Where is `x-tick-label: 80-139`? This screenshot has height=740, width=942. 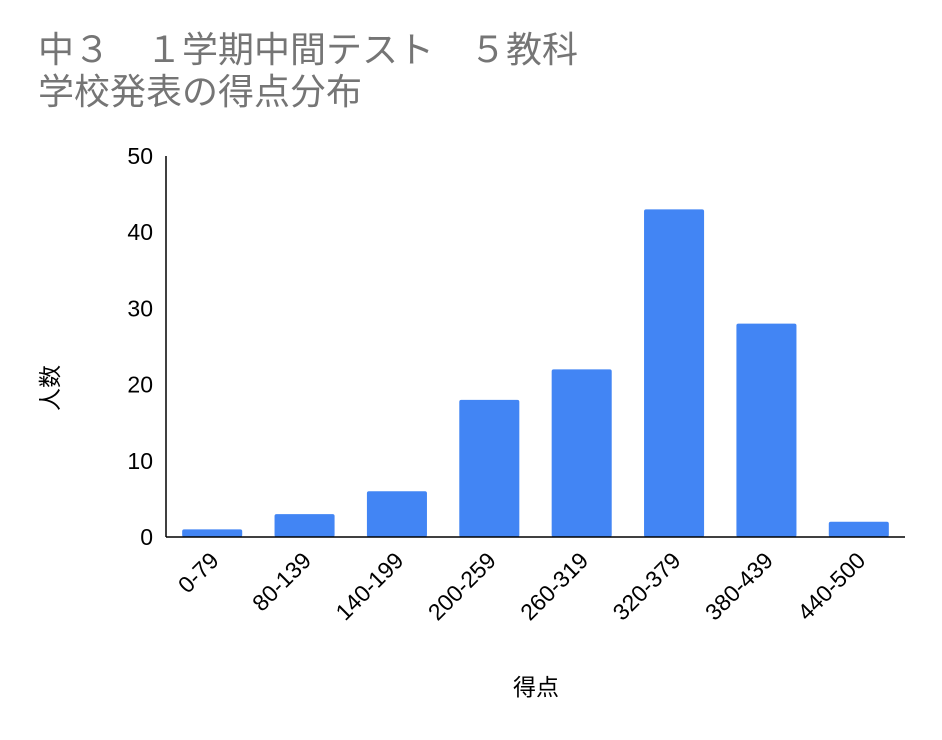
x-tick-label: 80-139 is located at coordinates (281, 581).